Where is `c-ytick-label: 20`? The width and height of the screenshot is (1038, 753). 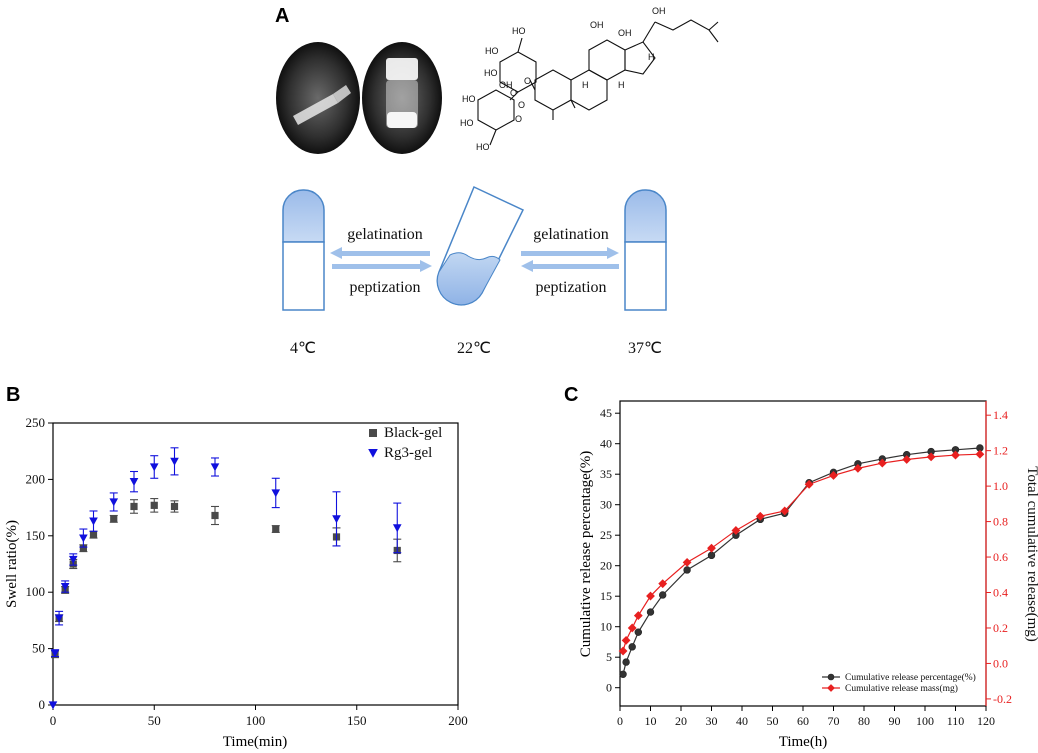 c-ytick-label: 20 is located at coordinates (606, 566).